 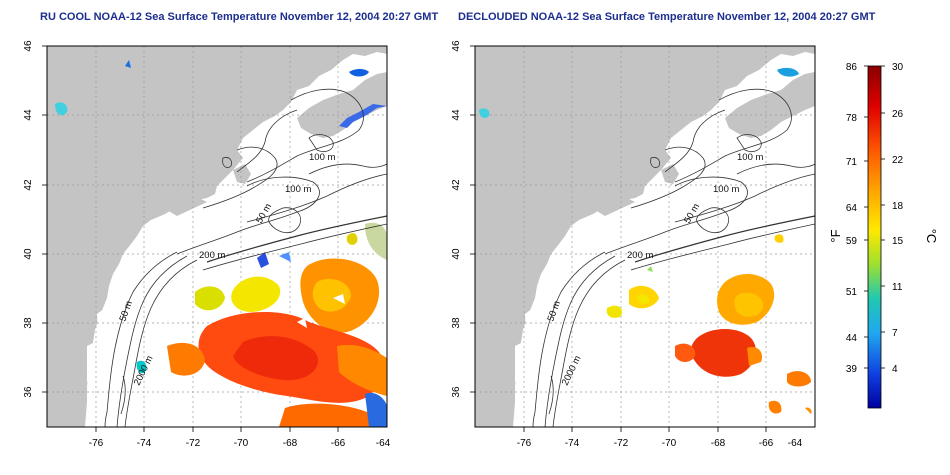 I want to click on f-tick-label: 71, so click(x=852, y=162).